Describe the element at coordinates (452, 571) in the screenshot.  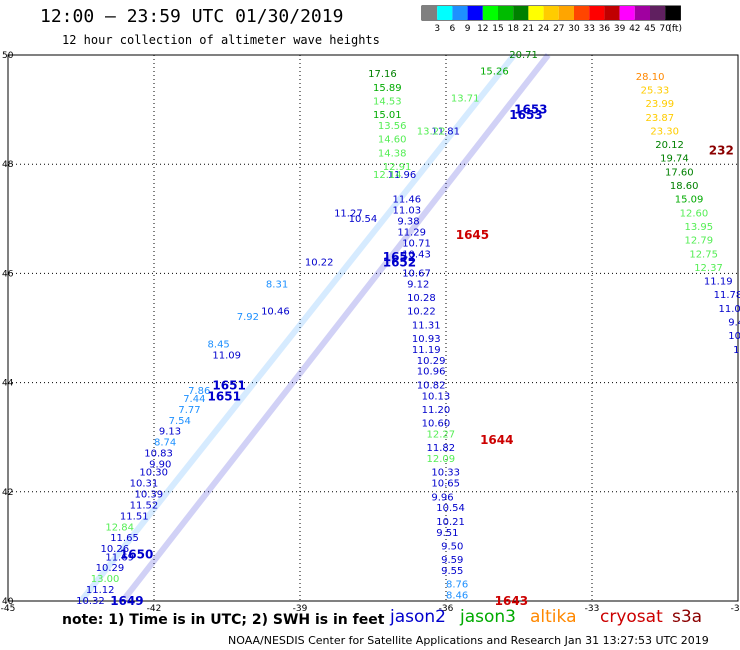
I see `wave-height-label: 9.55` at that location.